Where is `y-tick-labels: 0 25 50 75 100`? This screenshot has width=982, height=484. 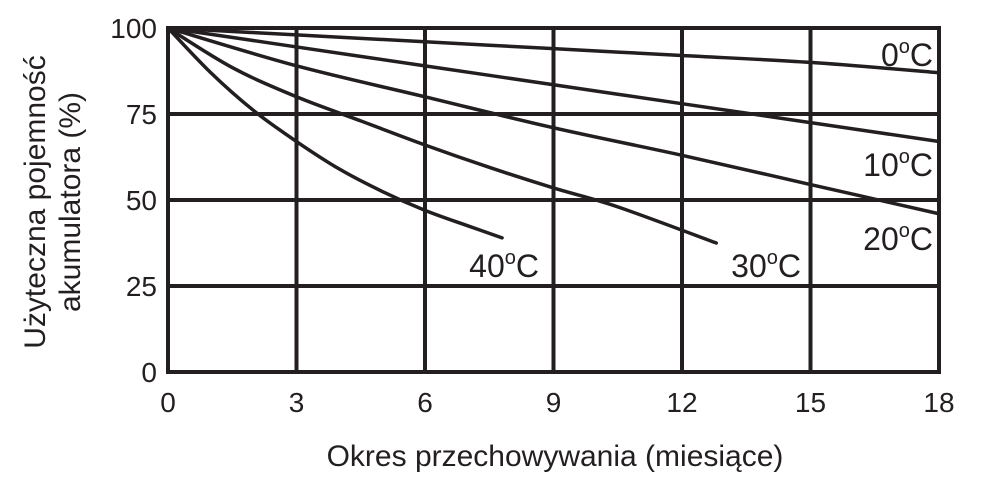 y-tick-labels: 0 25 50 75 100 is located at coordinates (133, 200).